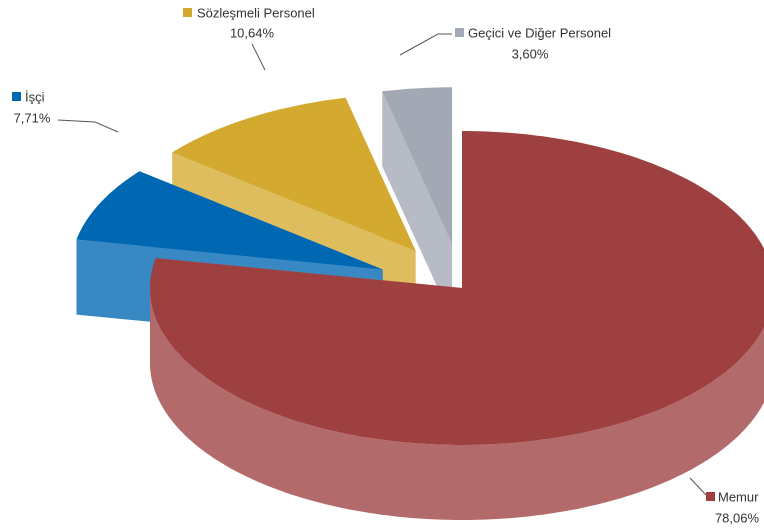  I want to click on slice-side, so click(417, 205).